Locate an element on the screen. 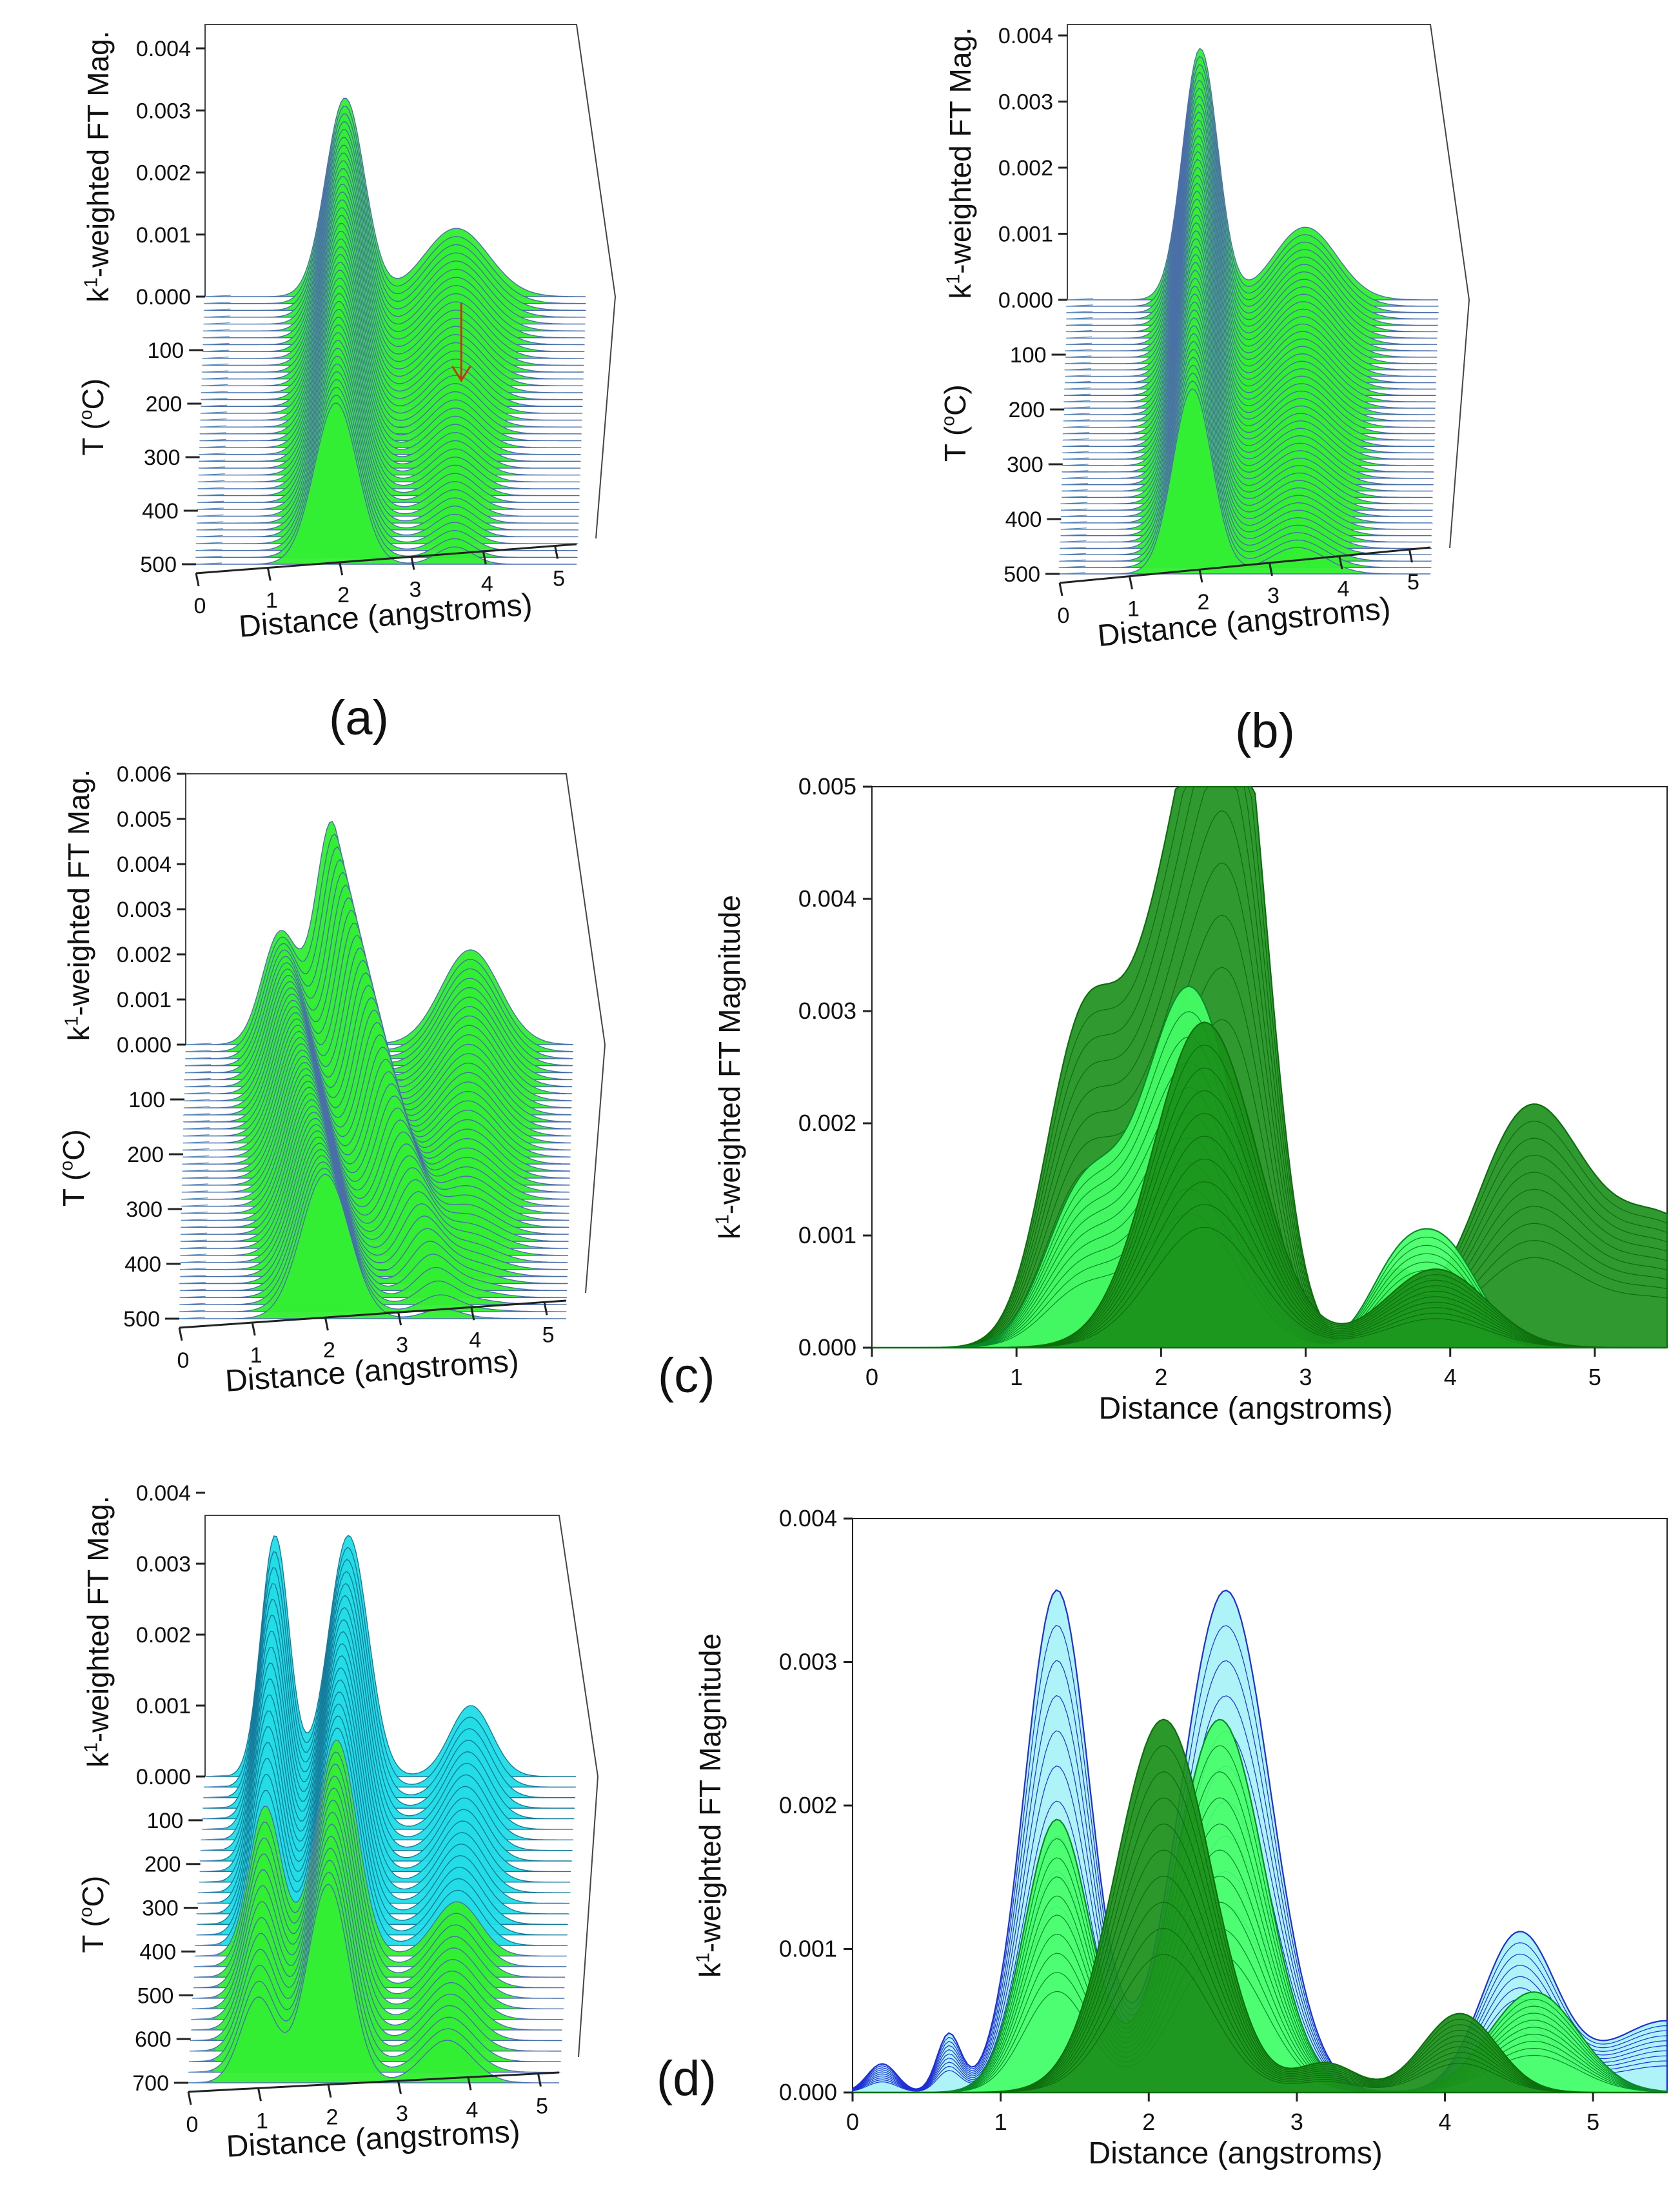 Image resolution: width=1680 pixels, height=2195 pixels. panel-label-d: (d) is located at coordinates (686, 2078).